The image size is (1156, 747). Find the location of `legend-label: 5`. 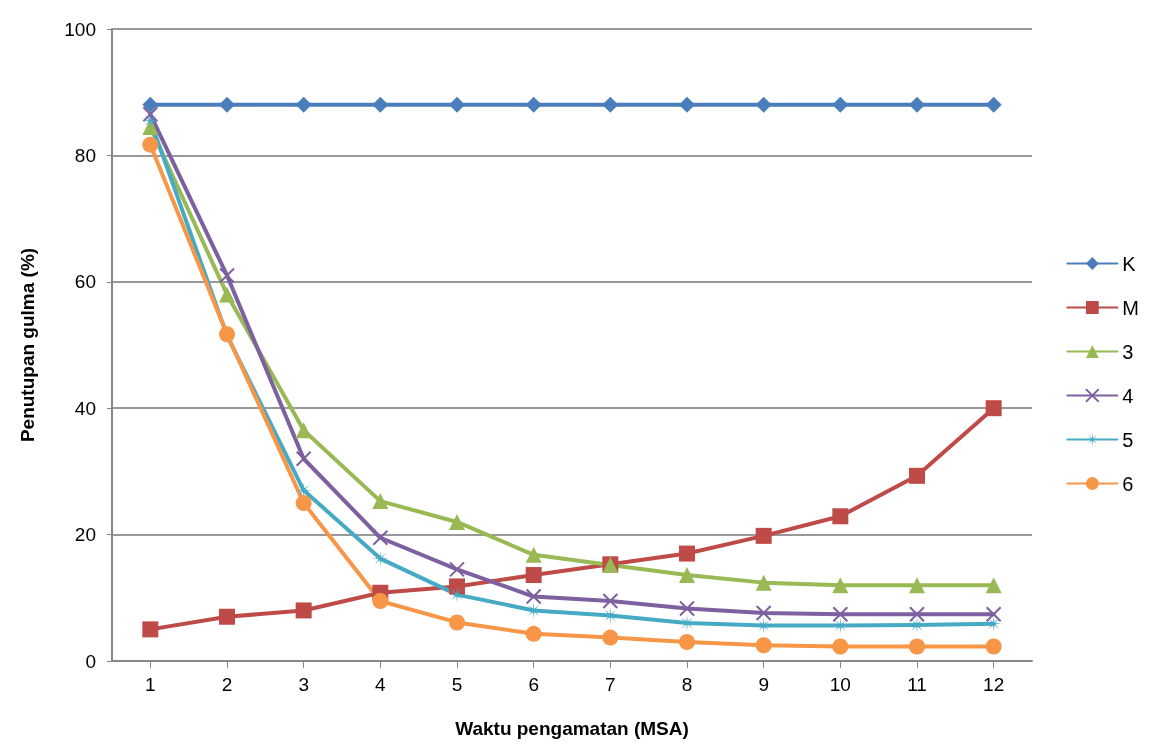

legend-label: 5 is located at coordinates (1128, 439).